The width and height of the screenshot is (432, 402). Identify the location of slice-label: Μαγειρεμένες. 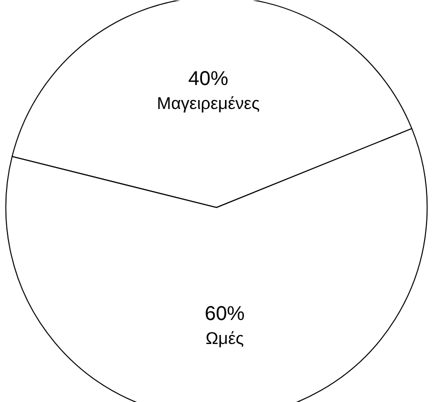
(208, 104).